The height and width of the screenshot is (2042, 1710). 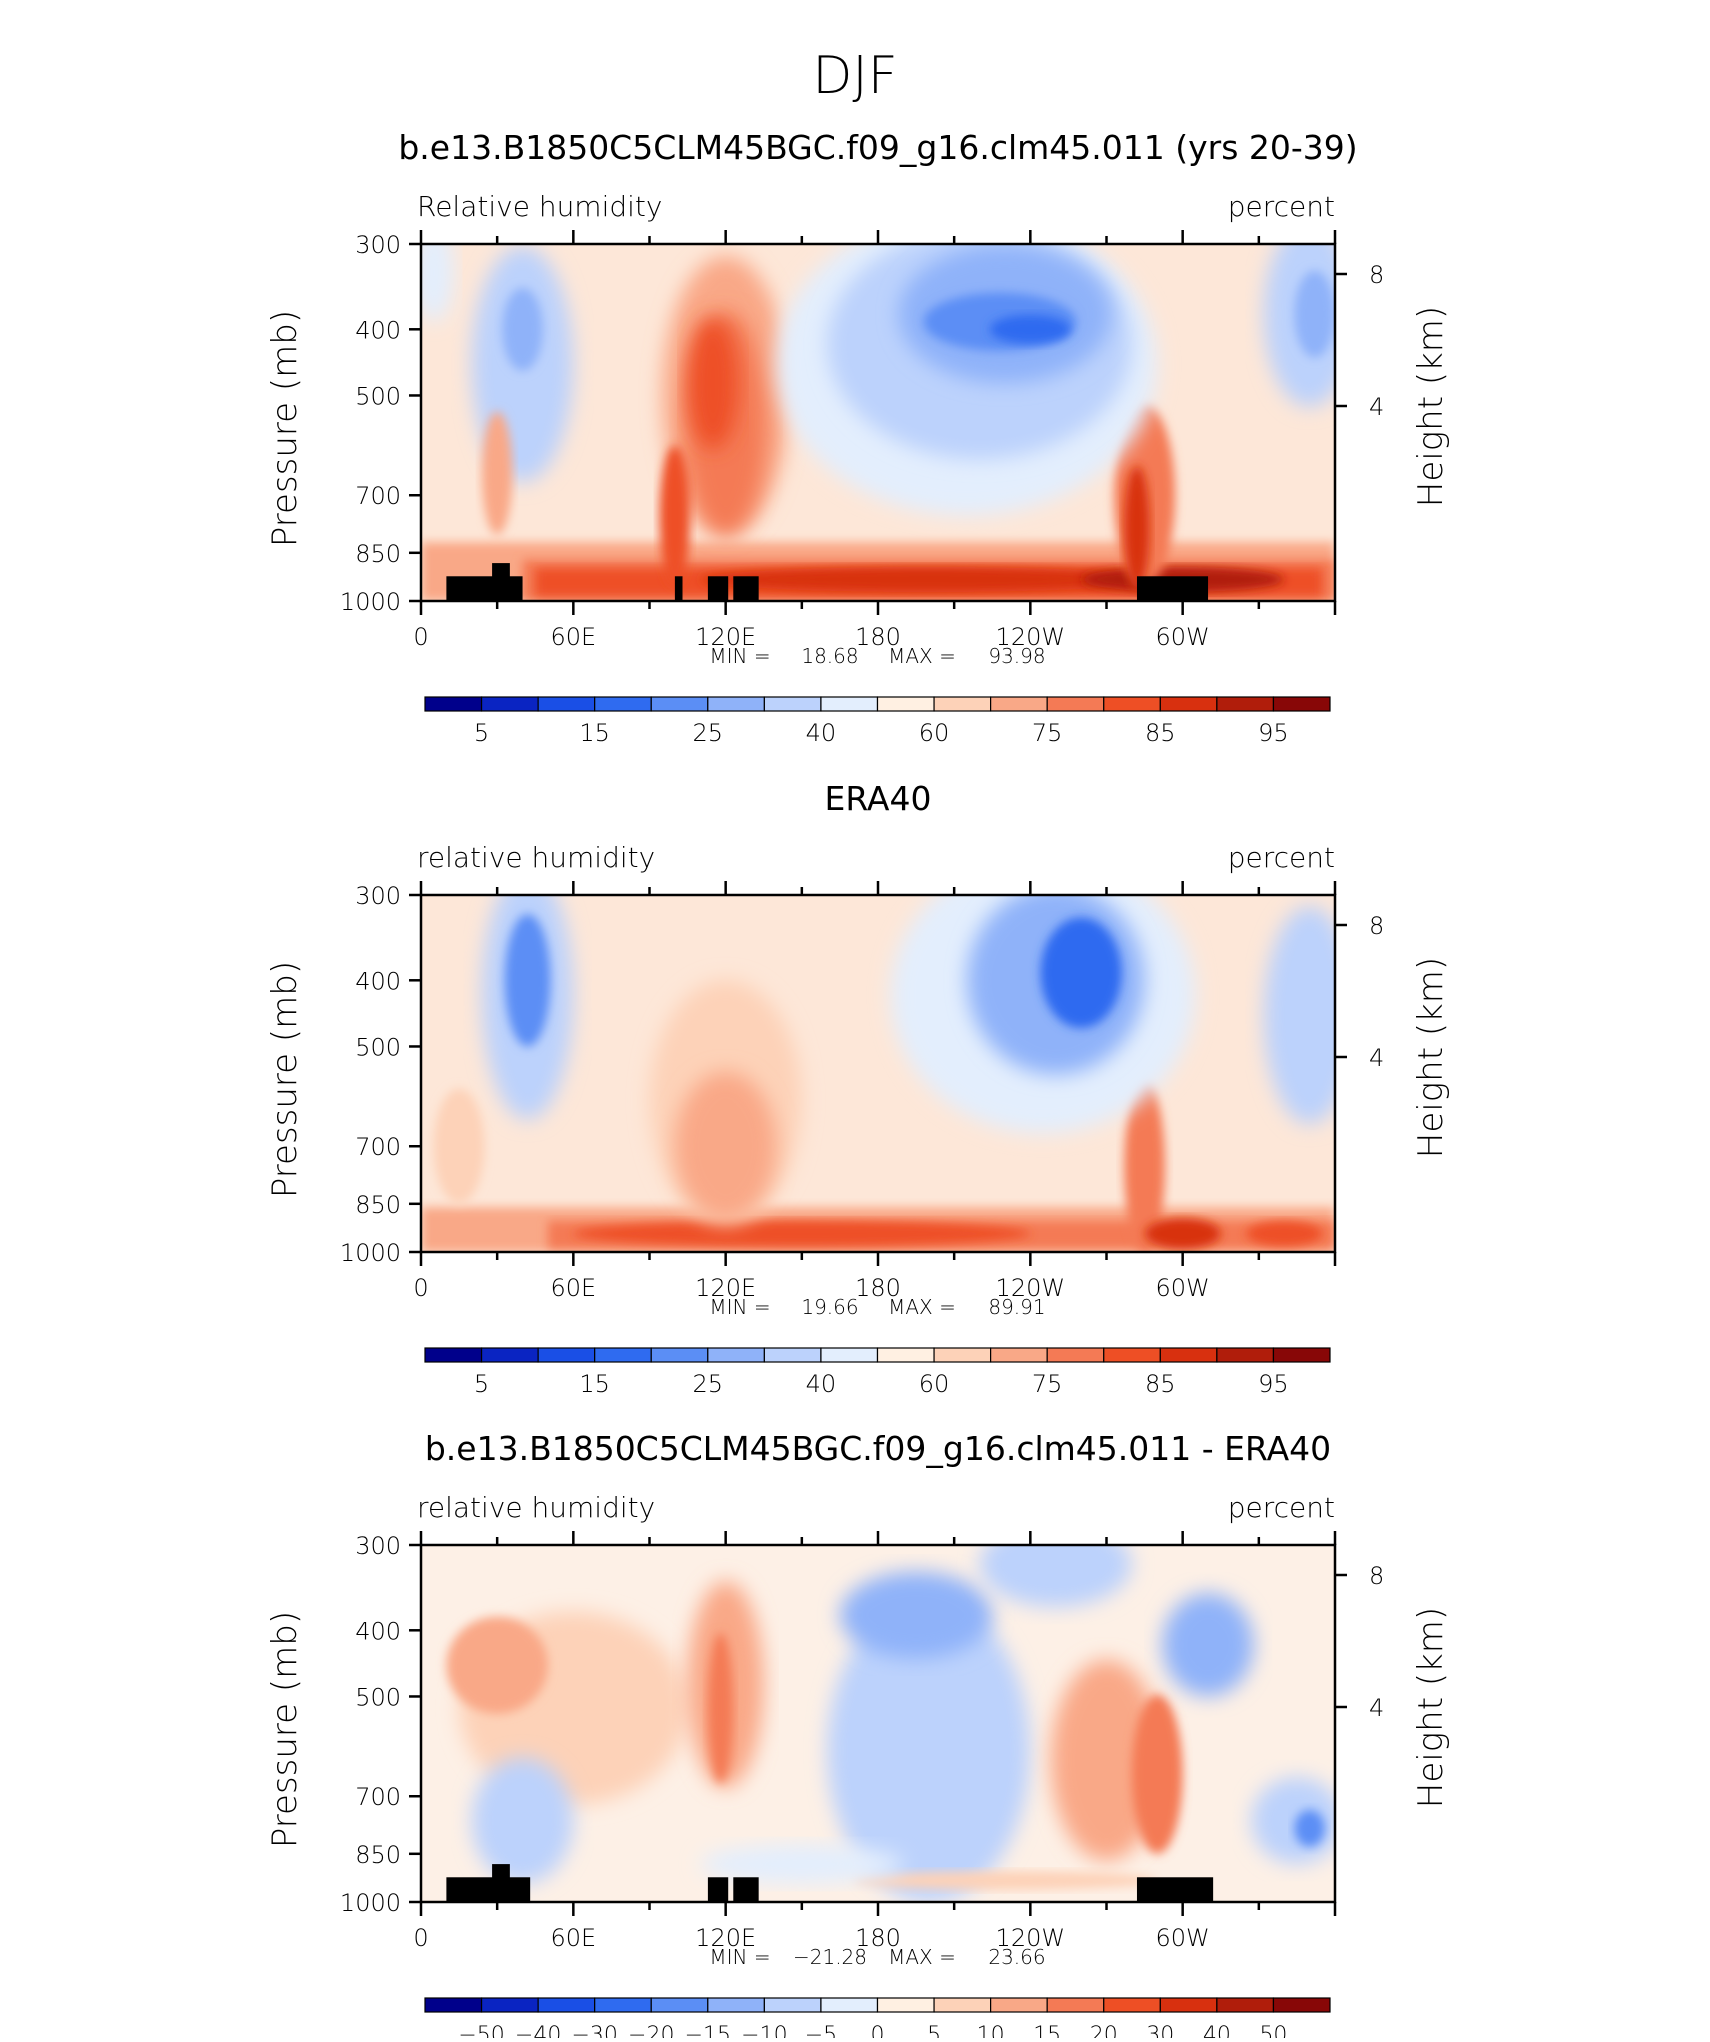 What do you see at coordinates (854, 76) in the screenshot?
I see `page-title: DJF` at bounding box center [854, 76].